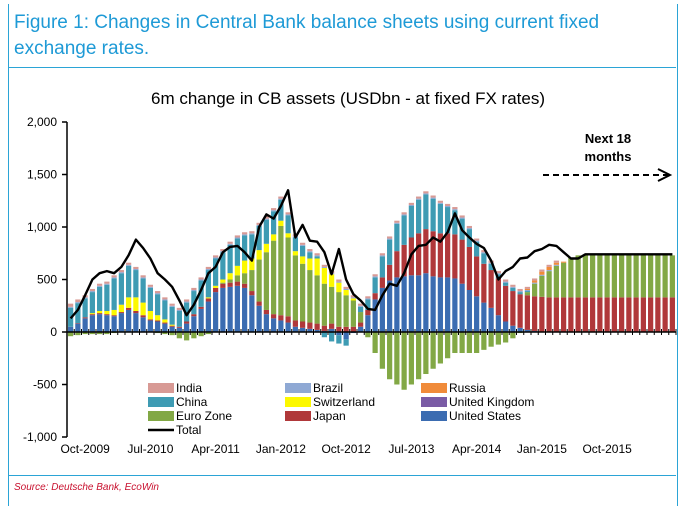  Describe the element at coordinates (491, 402) in the screenshot. I see `legend-label: United Kingdom` at that location.